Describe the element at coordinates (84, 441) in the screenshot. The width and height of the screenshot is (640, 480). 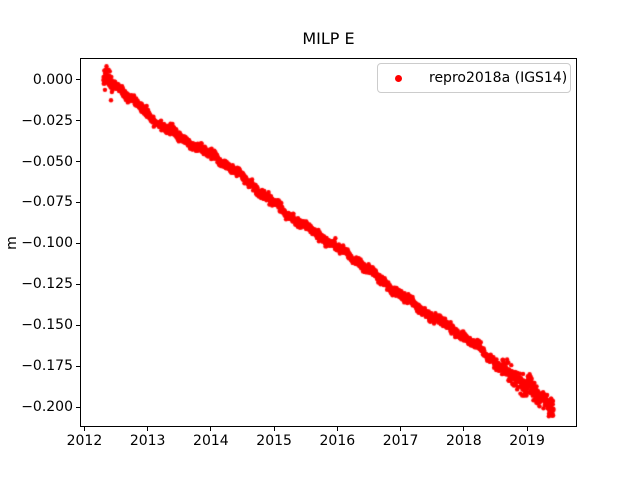
I see `x-tick-label: 2012` at that location.